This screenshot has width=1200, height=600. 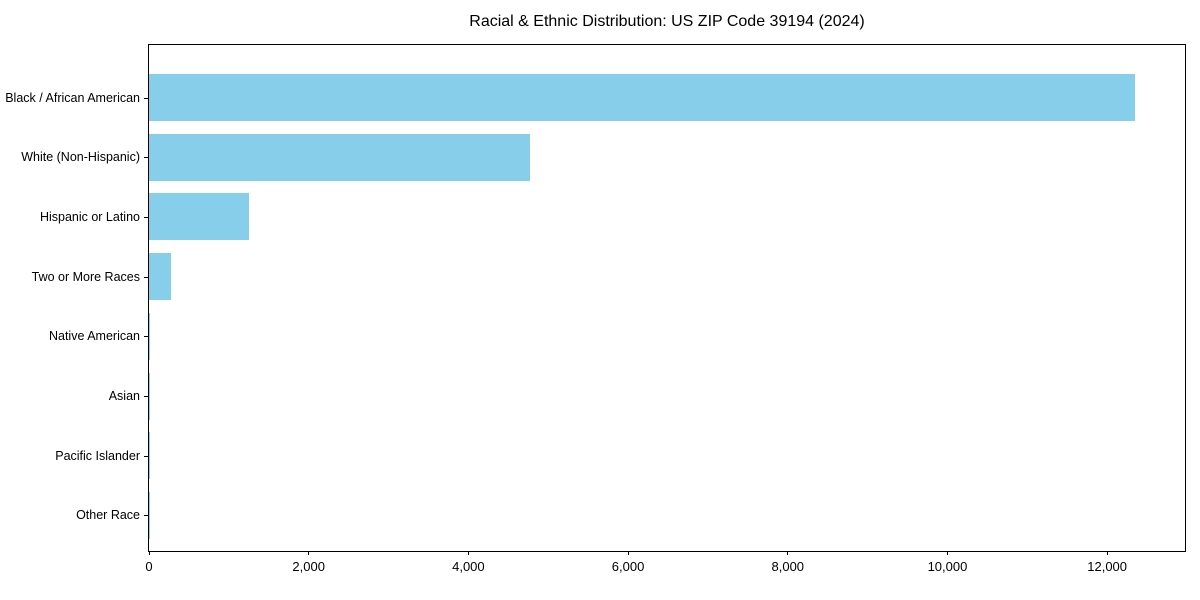 What do you see at coordinates (947, 566) in the screenshot?
I see `x-tick-label: 10,000` at bounding box center [947, 566].